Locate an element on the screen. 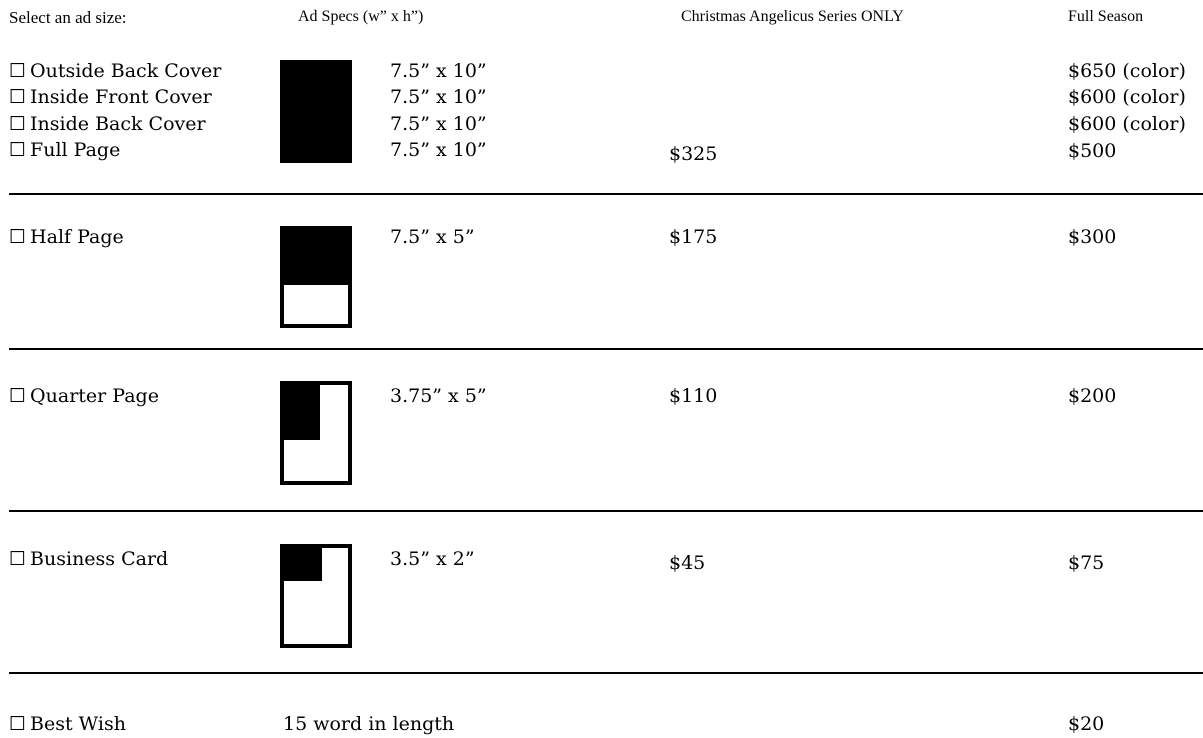  season-price-quarter-page: $200 is located at coordinates (1092, 396).